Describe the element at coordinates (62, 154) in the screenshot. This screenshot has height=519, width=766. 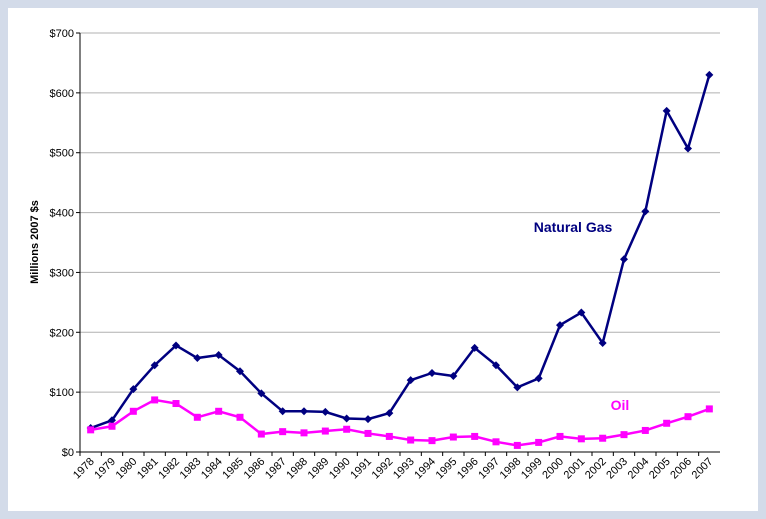
I see `y-tick-label: $500` at that location.